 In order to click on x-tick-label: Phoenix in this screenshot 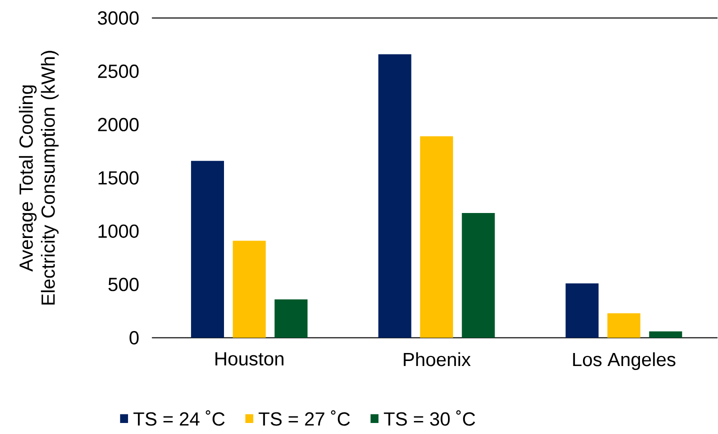, I will do `click(437, 359)`.